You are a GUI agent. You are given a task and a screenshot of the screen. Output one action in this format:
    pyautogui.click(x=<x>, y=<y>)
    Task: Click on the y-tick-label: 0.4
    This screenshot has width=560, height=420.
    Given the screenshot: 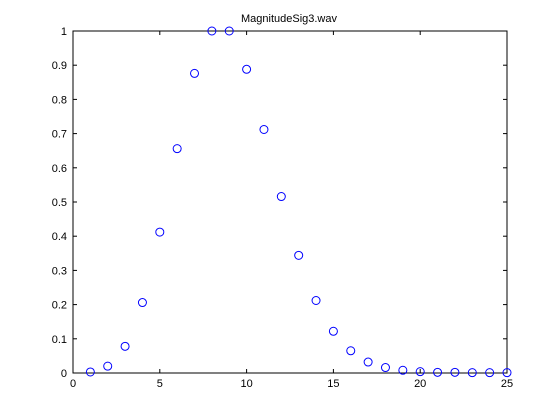 What is the action you would take?
    pyautogui.click(x=59, y=237)
    